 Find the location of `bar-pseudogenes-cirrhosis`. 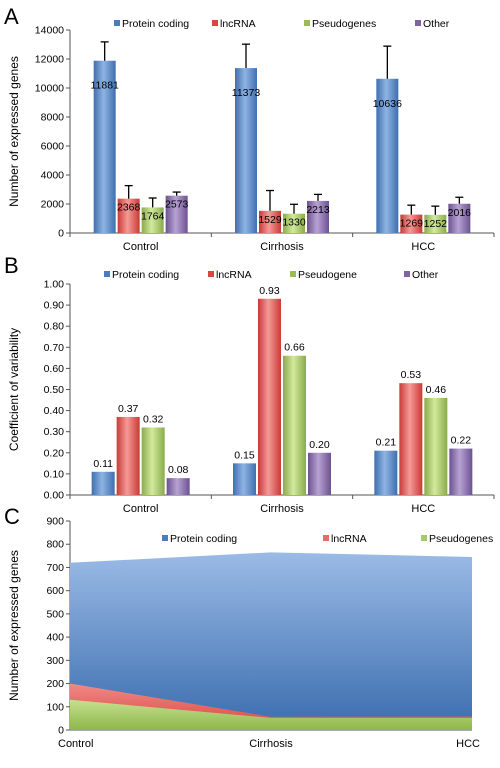

bar-pseudogenes-cirrhosis is located at coordinates (294, 223).